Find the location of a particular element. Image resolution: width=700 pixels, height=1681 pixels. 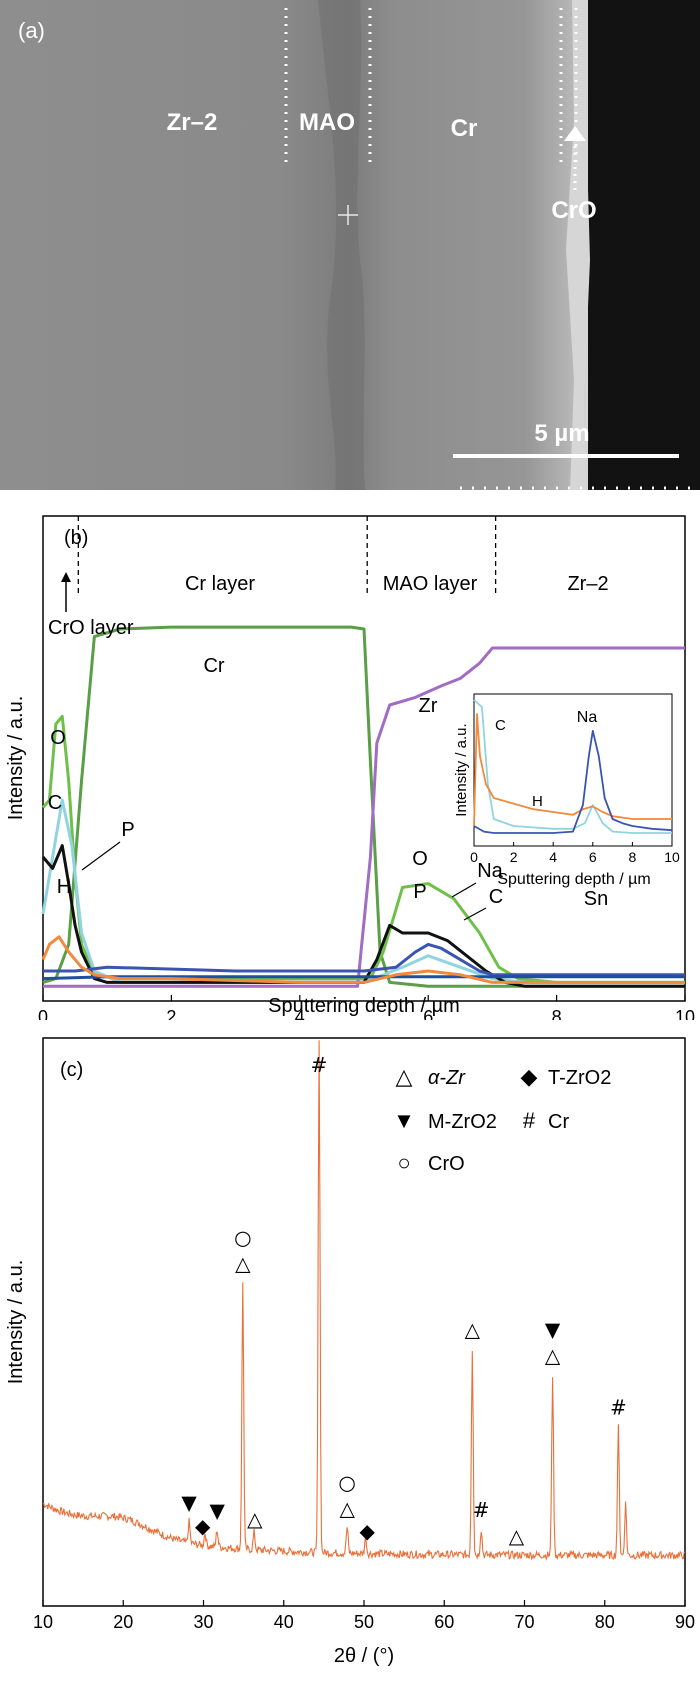

x-tick-label: 2 is located at coordinates (171, 1013).